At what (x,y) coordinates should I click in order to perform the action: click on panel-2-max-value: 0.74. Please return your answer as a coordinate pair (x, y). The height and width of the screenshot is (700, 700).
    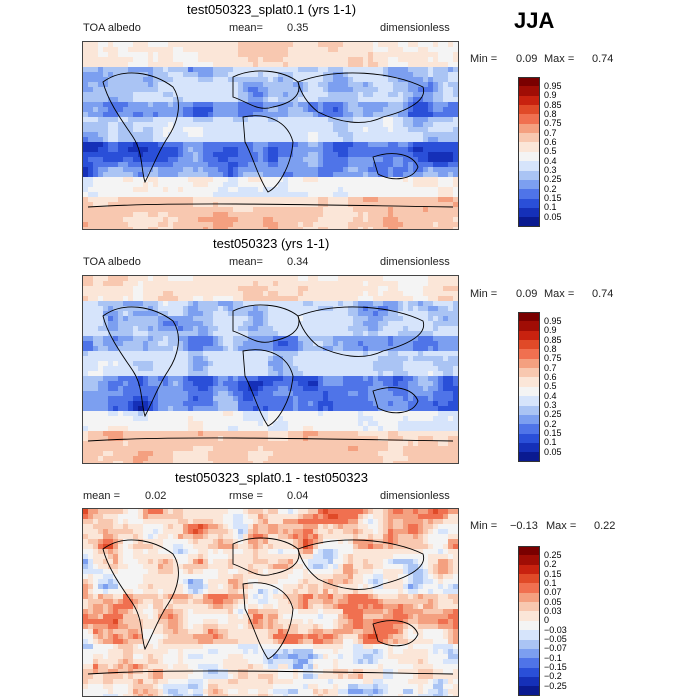
    Looking at the image, I should click on (603, 294).